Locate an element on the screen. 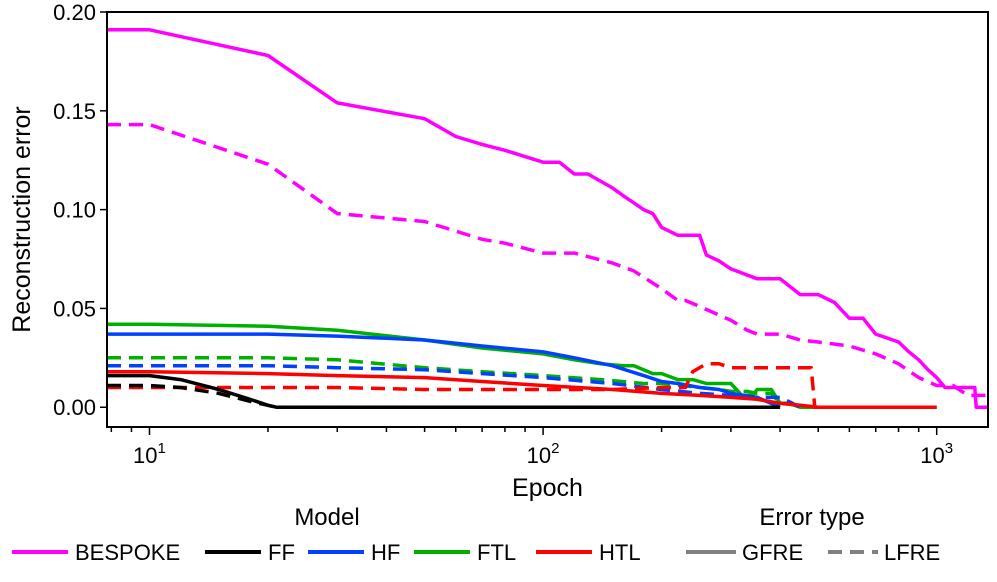  y-tick-label: 0.15 is located at coordinates (74, 111).